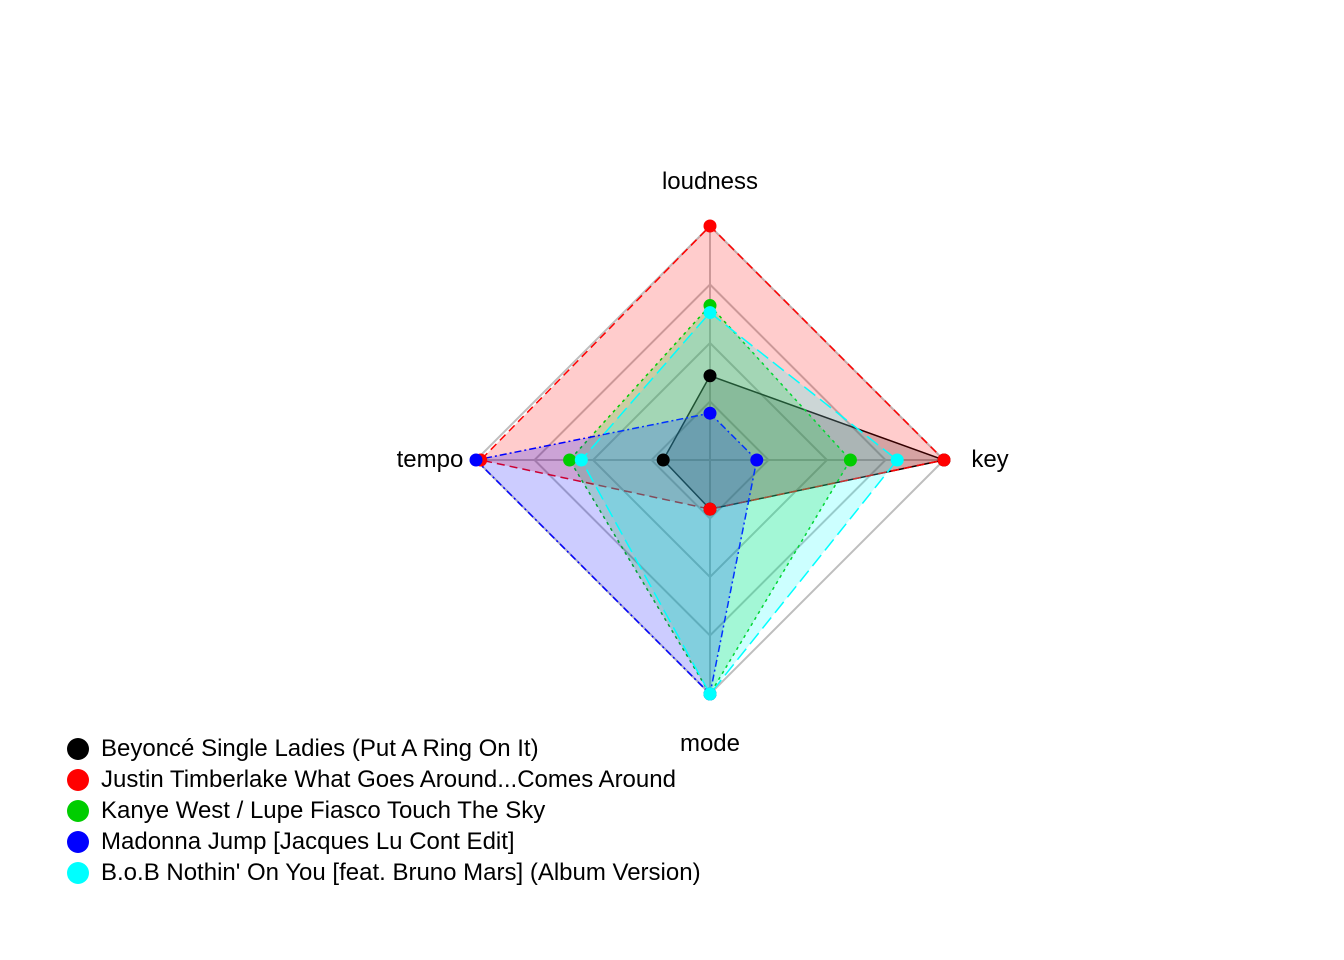 The height and width of the screenshot is (960, 1344). What do you see at coordinates (989, 459) in the screenshot?
I see `axis-label-key: key` at bounding box center [989, 459].